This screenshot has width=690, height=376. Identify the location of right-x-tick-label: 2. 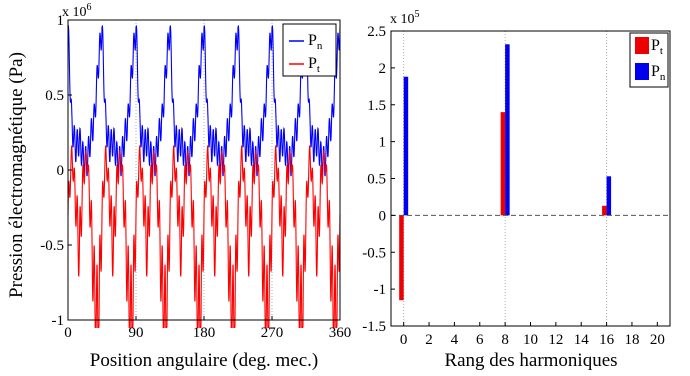
(429, 340).